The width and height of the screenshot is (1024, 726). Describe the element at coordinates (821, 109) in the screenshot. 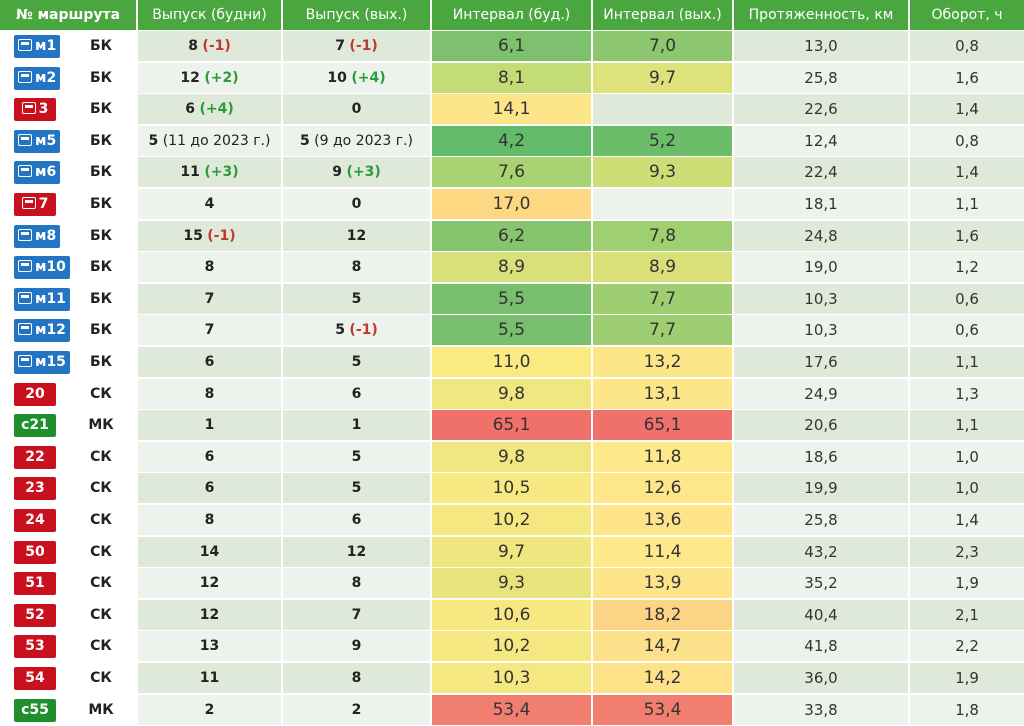

I see `route-length: 22,6` at that location.